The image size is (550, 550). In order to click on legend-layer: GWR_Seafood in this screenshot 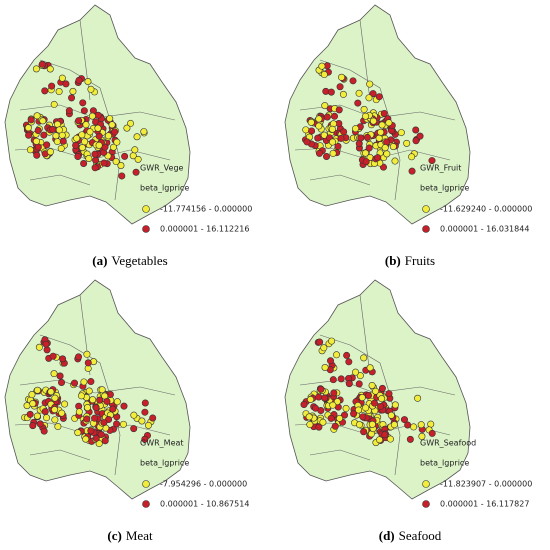, I will do `click(448, 443)`.